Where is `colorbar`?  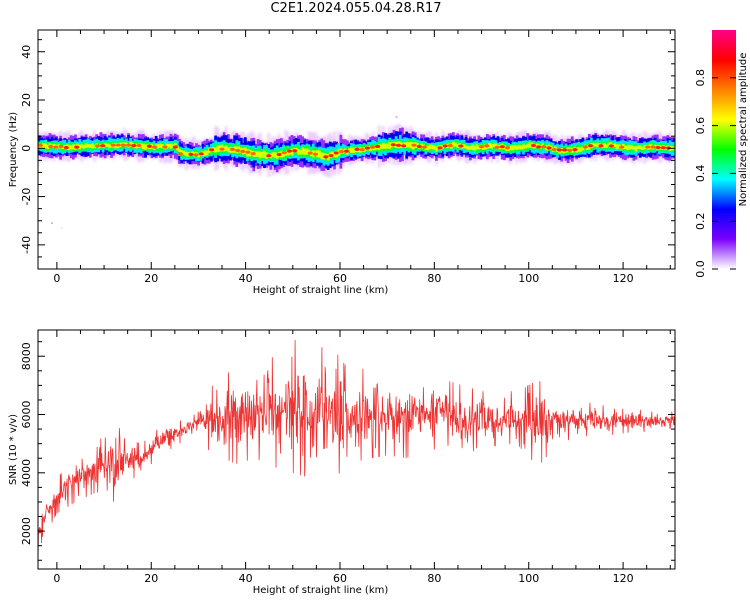 colorbar is located at coordinates (724, 149).